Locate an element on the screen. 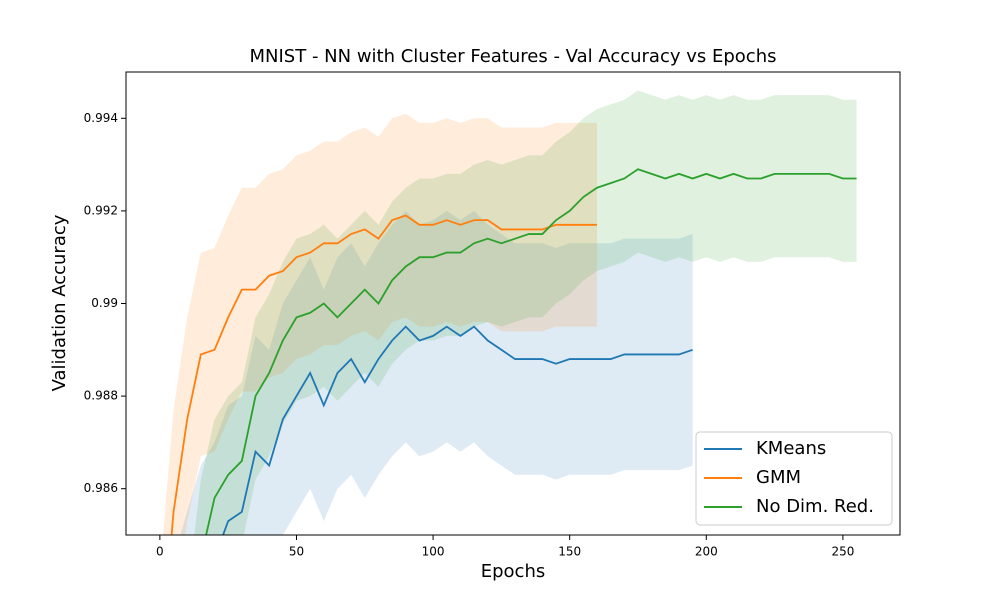 The image size is (1000, 604). legend-box is located at coordinates (794, 478).